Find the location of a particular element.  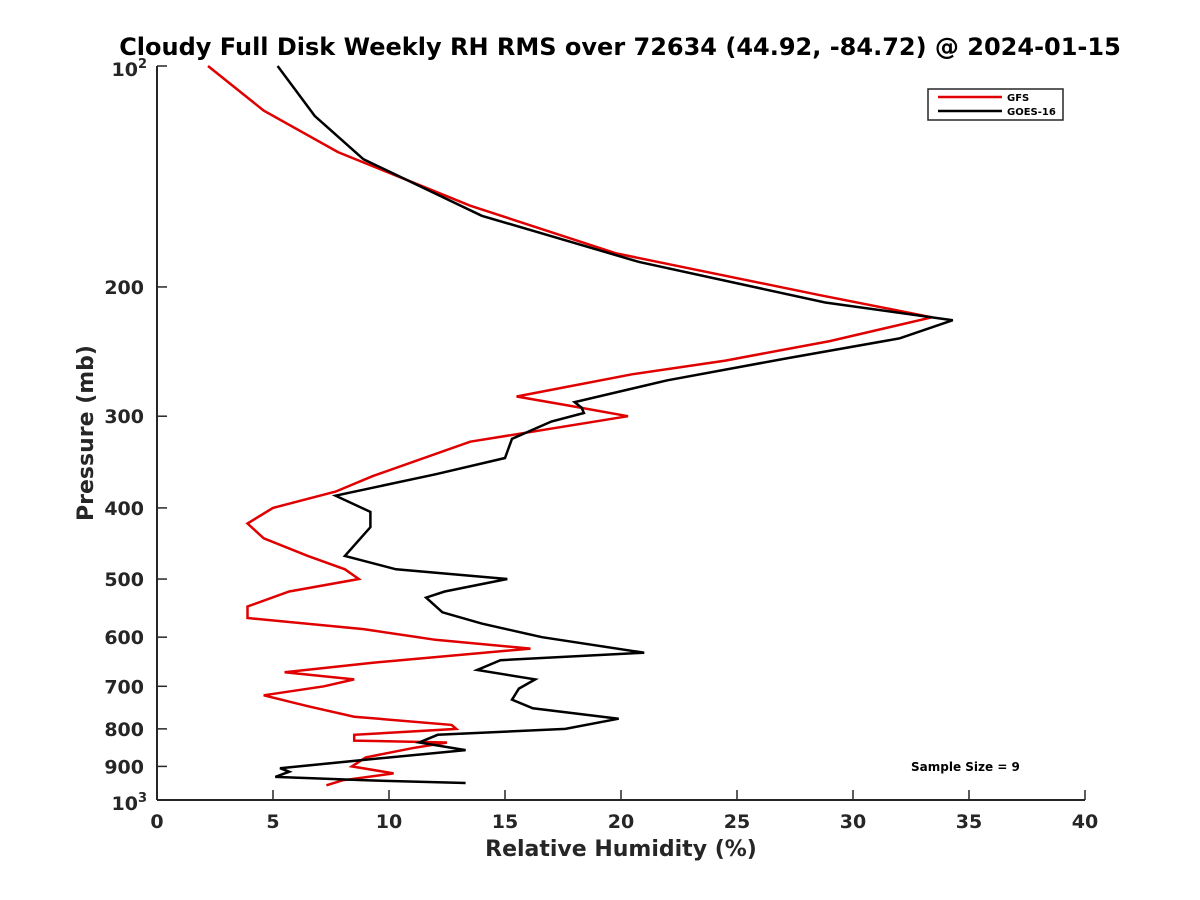

sample-size-annotation: Sample Size = 9 is located at coordinates (965, 767).